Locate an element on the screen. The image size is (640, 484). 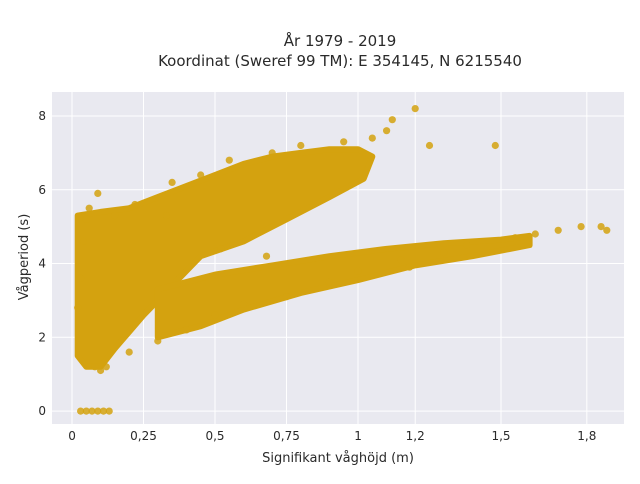
x-tick-label: 0,25 is located at coordinates (143, 436).